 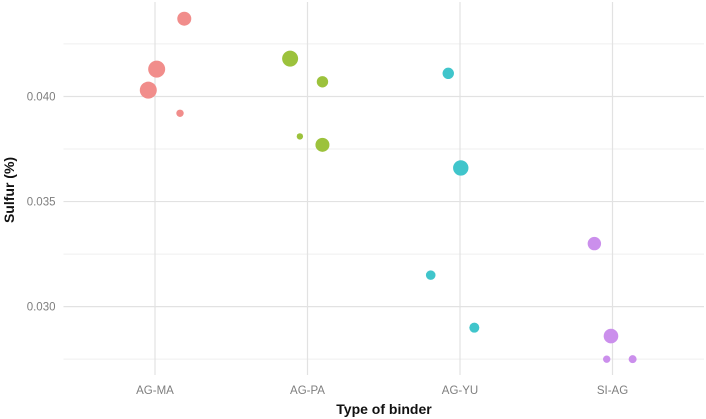 What do you see at coordinates (41, 97) in the screenshot?
I see `y-tick-label: 0.040` at bounding box center [41, 97].